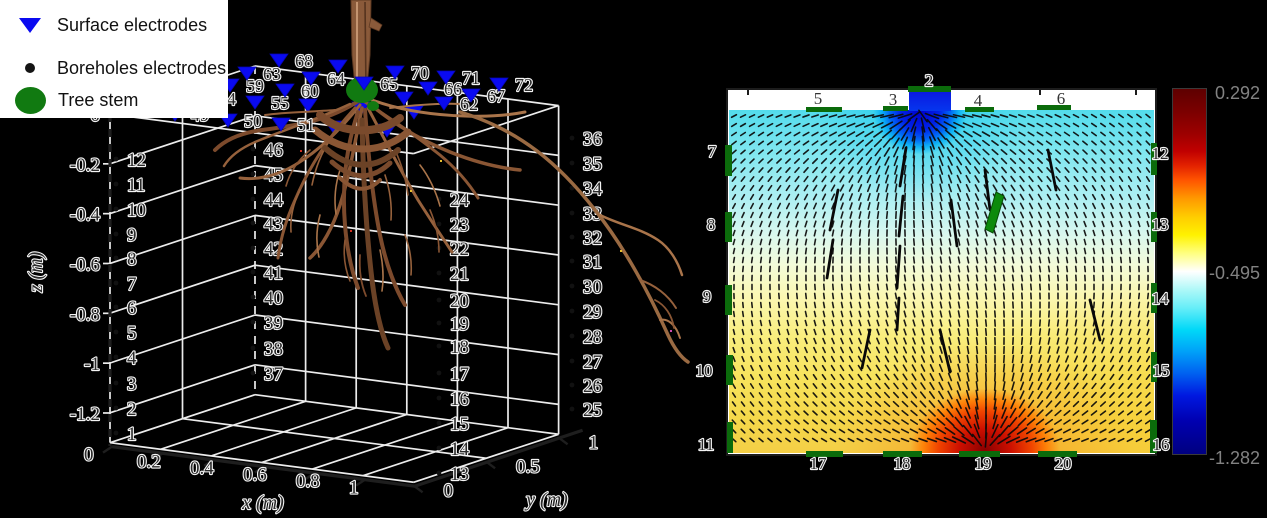 The height and width of the screenshot is (518, 1267). I want to click on section-electrode-number: 18, so click(902, 463).